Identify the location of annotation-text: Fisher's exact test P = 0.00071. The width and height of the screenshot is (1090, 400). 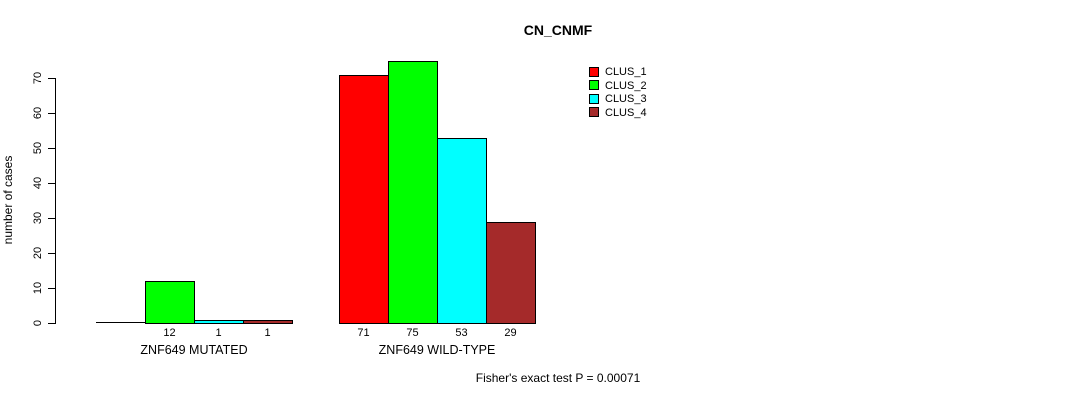
(558, 378).